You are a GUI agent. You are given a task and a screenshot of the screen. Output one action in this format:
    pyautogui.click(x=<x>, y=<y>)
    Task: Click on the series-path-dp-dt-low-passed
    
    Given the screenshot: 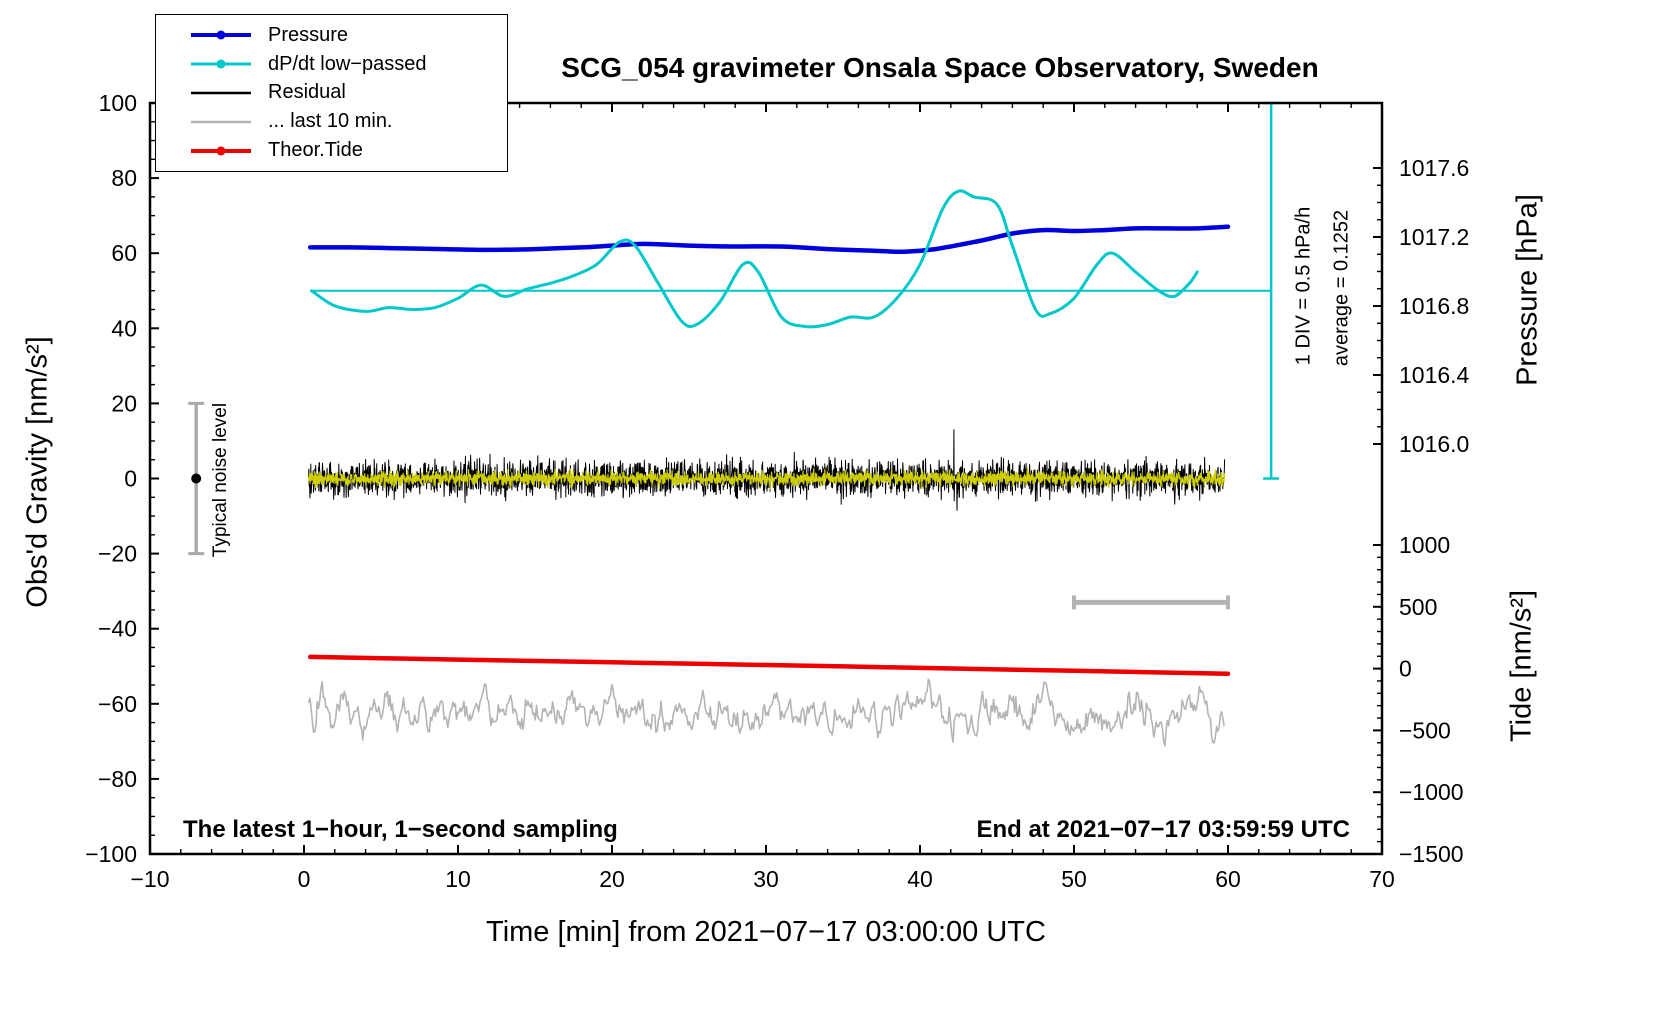 What is the action you would take?
    pyautogui.click(x=754, y=259)
    